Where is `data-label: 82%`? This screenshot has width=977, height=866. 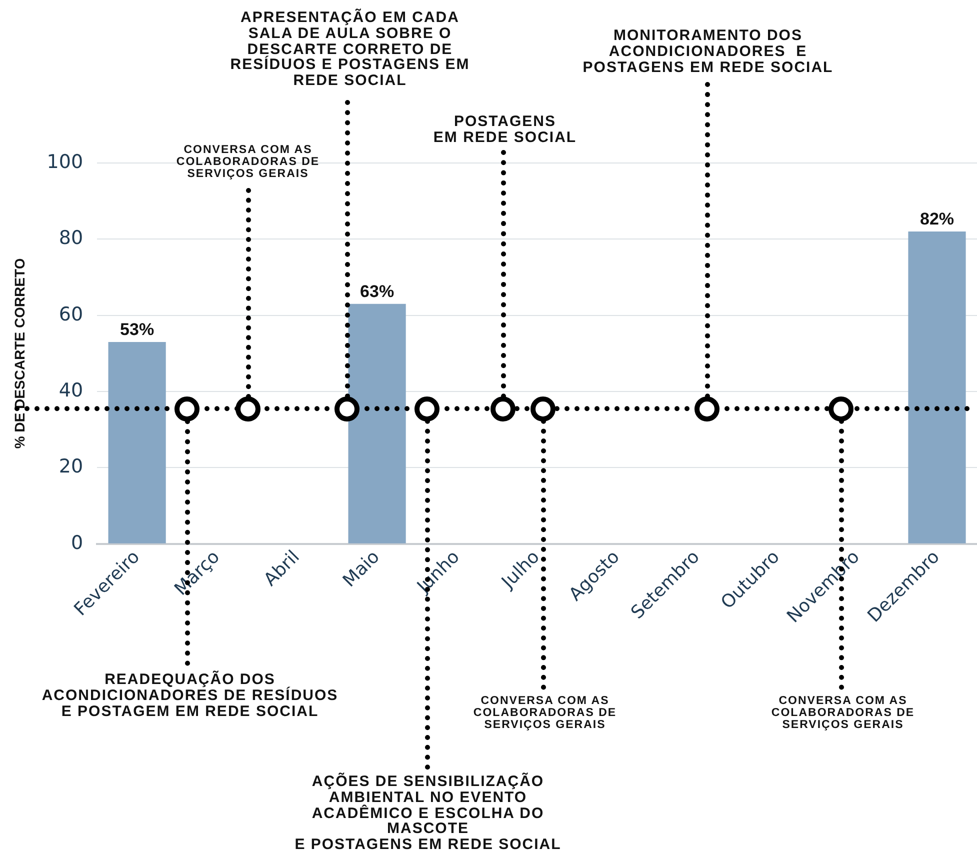
data-label: 82% is located at coordinates (937, 219).